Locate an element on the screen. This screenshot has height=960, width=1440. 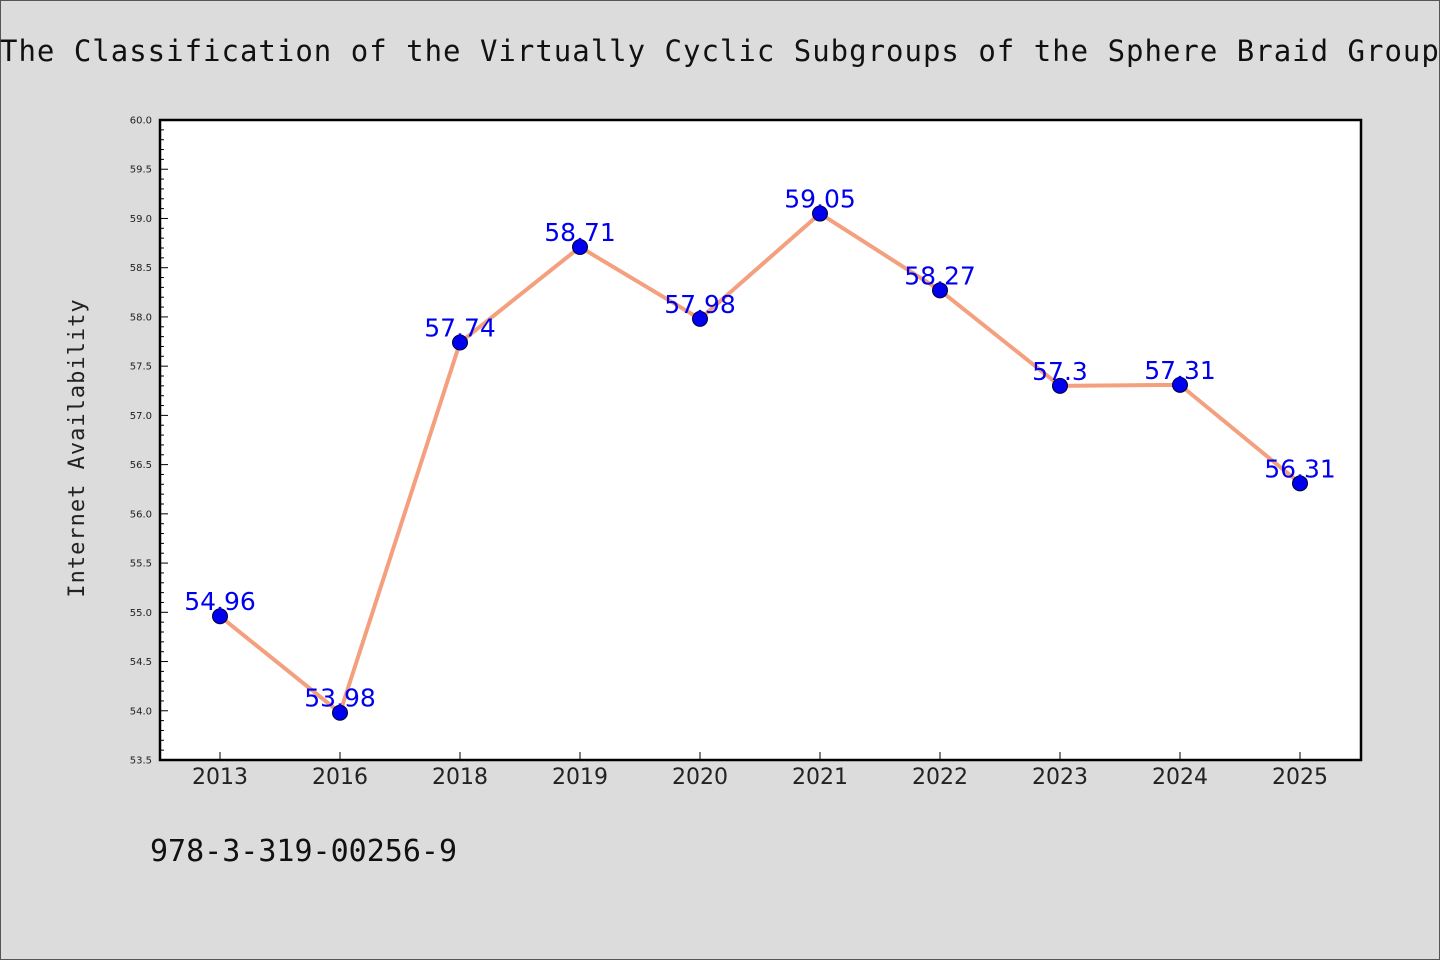
data-label: 58.71 is located at coordinates (580, 232).